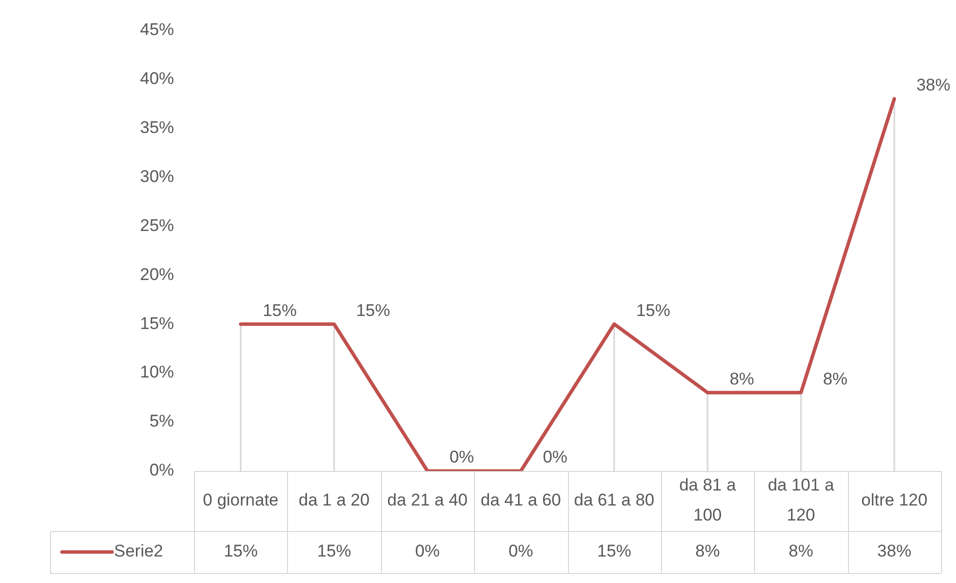  What do you see at coordinates (157, 78) in the screenshot?
I see `y-tick-label: 40%` at bounding box center [157, 78].